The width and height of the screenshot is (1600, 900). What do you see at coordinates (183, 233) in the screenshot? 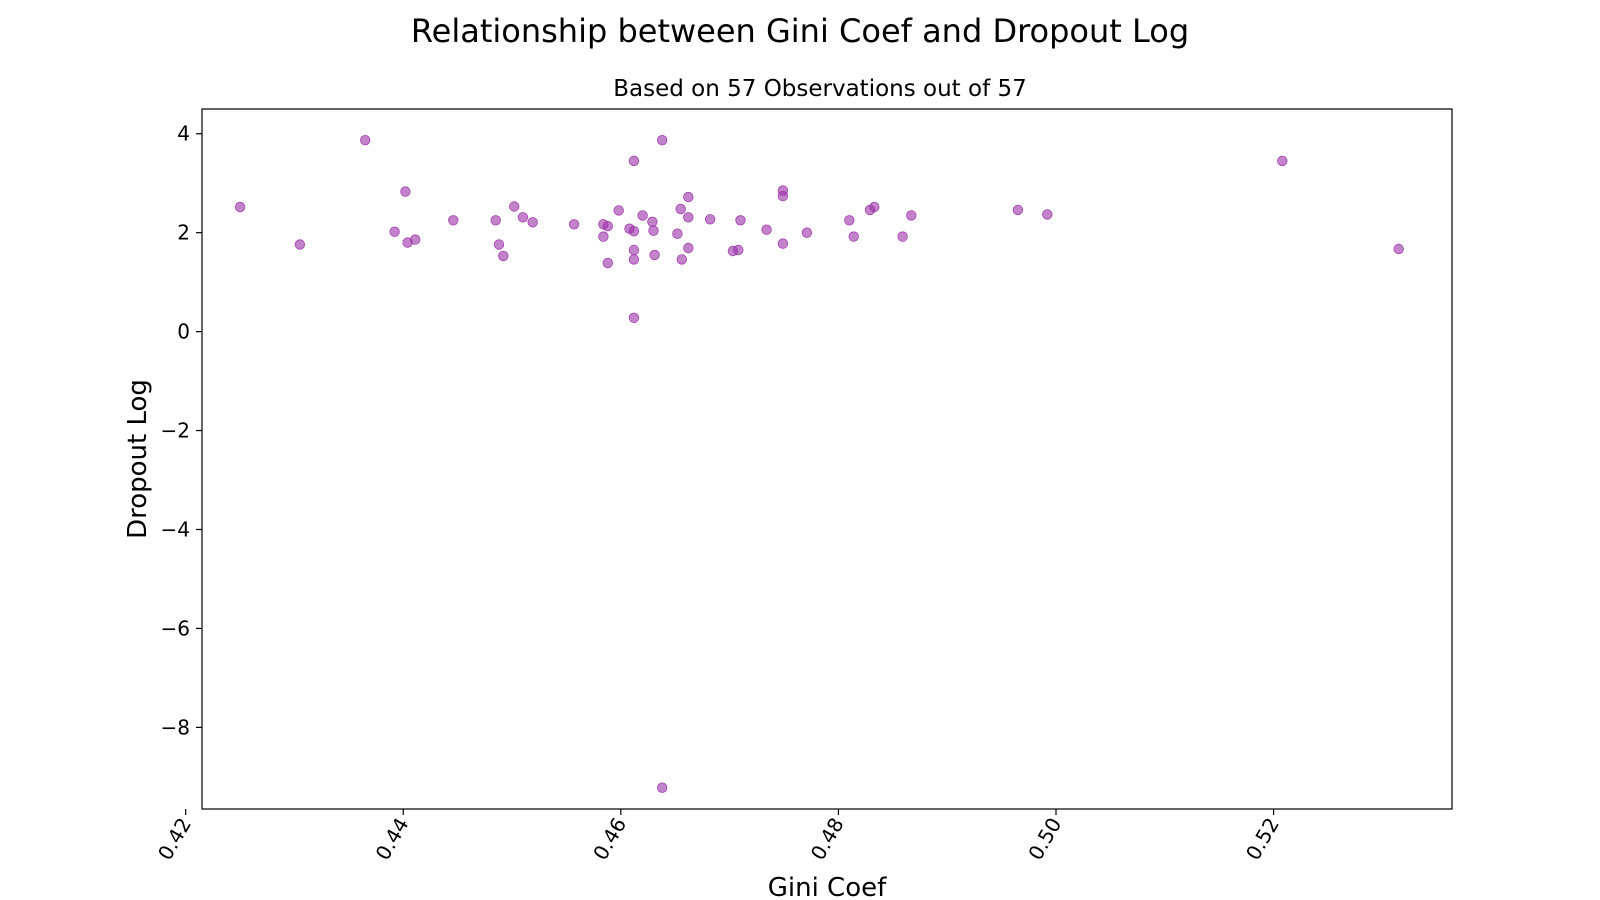
I see `y-tick-label: 2` at bounding box center [183, 233].